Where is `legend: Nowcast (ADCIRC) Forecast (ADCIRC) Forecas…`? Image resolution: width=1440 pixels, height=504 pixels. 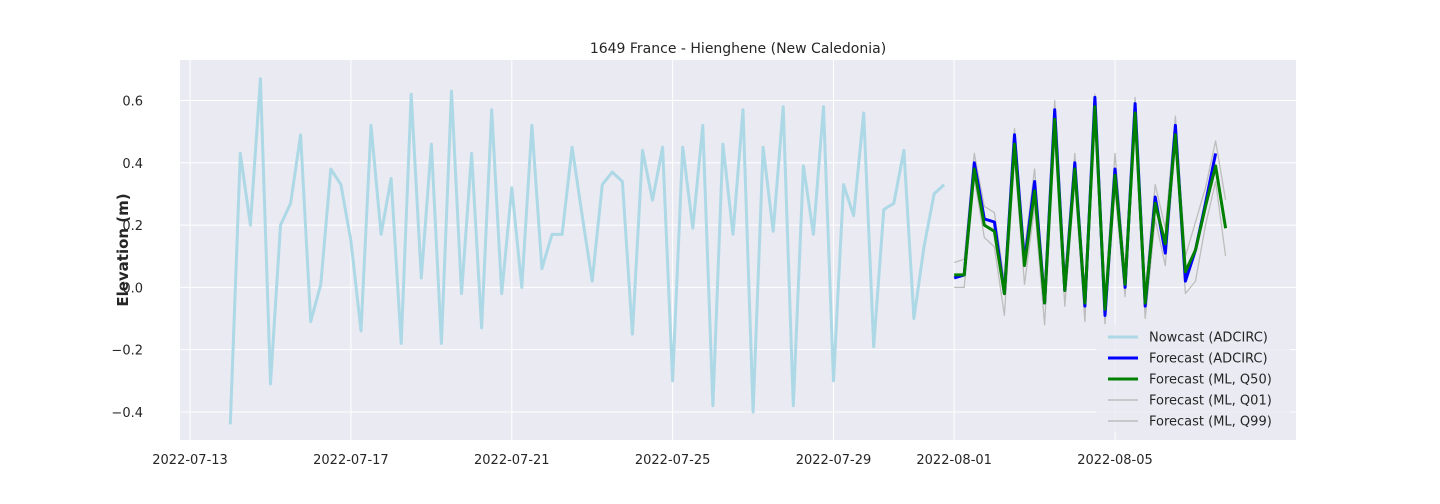 legend: Nowcast (ADCIRC) Forecast (ADCIRC) Forecas… is located at coordinates (1193, 378).